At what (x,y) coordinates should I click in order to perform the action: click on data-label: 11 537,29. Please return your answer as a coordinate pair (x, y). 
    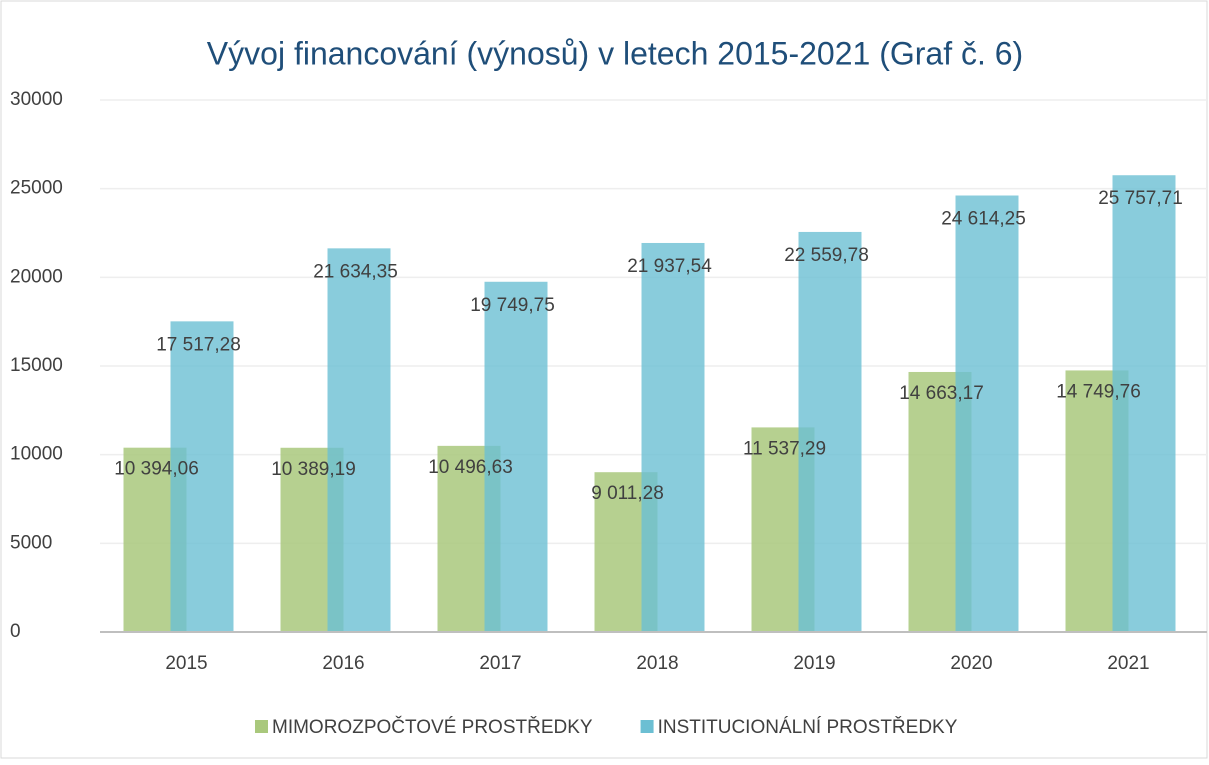
    Looking at the image, I should click on (784, 448).